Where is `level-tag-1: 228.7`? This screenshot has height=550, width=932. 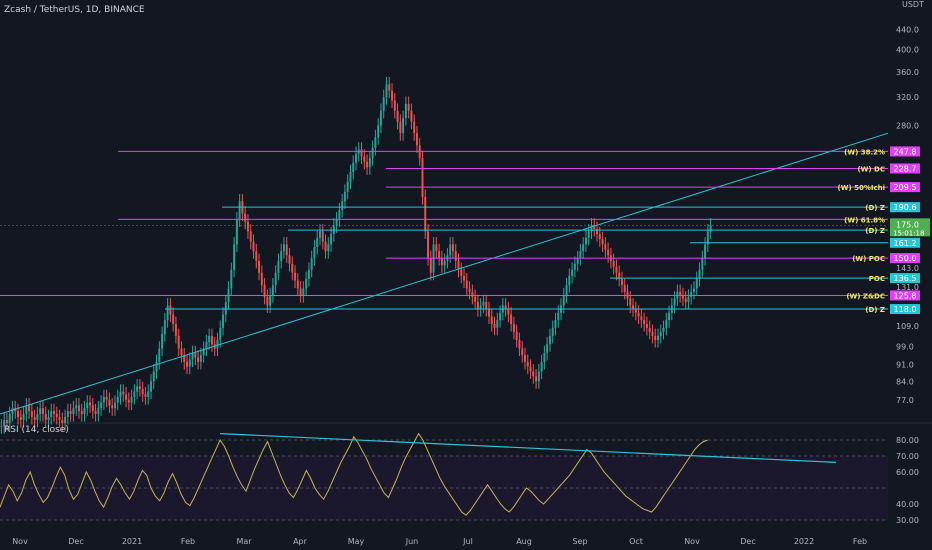
level-tag-1: 228.7 is located at coordinates (905, 168).